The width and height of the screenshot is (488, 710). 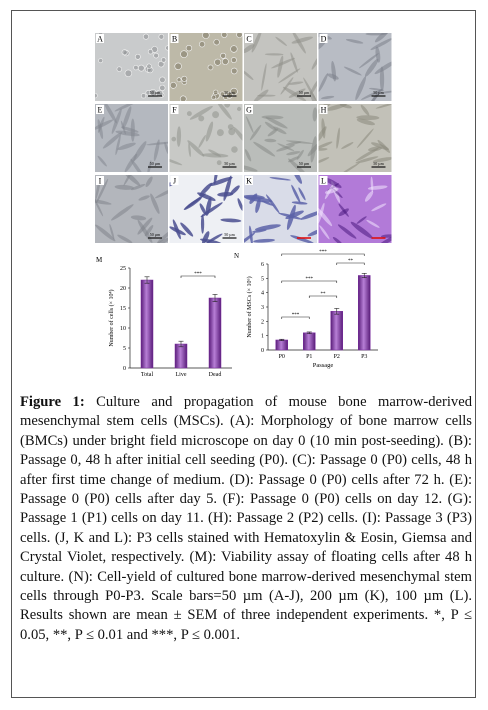 What do you see at coordinates (324, 294) in the screenshot?
I see `significance-label: **` at bounding box center [324, 294].